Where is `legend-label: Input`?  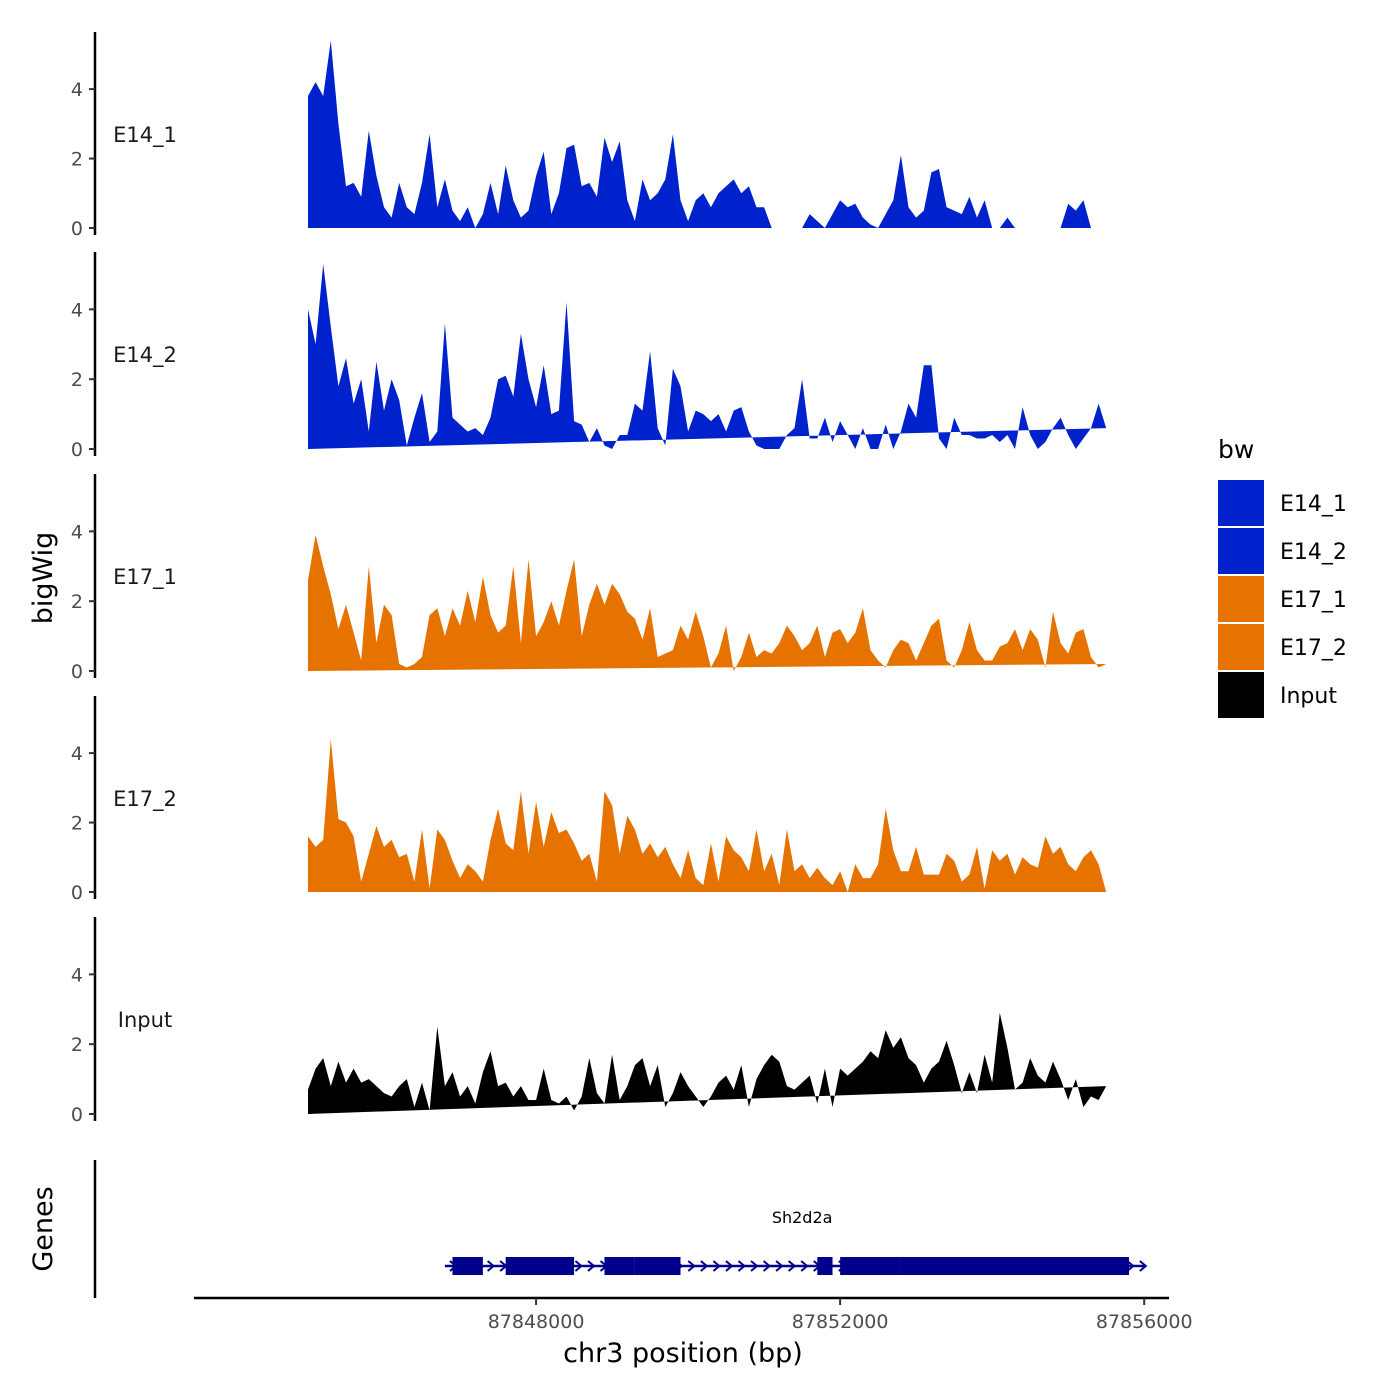 legend-label: Input is located at coordinates (1308, 696).